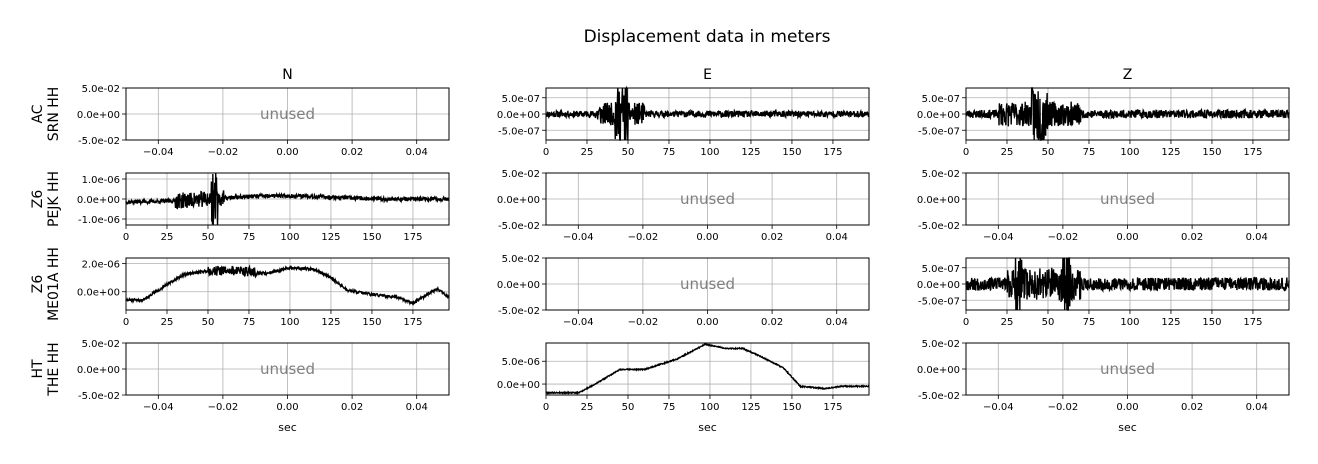 Image resolution: width=1318 pixels, height=464 pixels. Describe the element at coordinates (54, 369) in the screenshot. I see `row-label-station: THE HH` at that location.